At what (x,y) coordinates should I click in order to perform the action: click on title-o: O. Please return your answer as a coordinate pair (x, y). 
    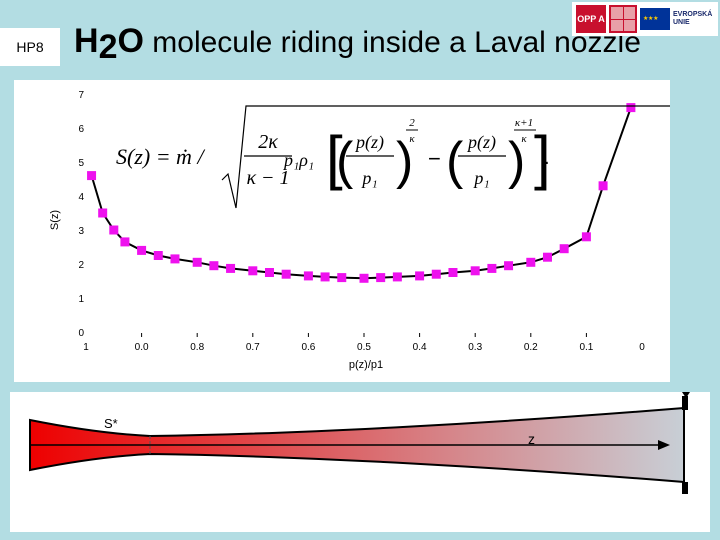
    Looking at the image, I should click on (130, 41).